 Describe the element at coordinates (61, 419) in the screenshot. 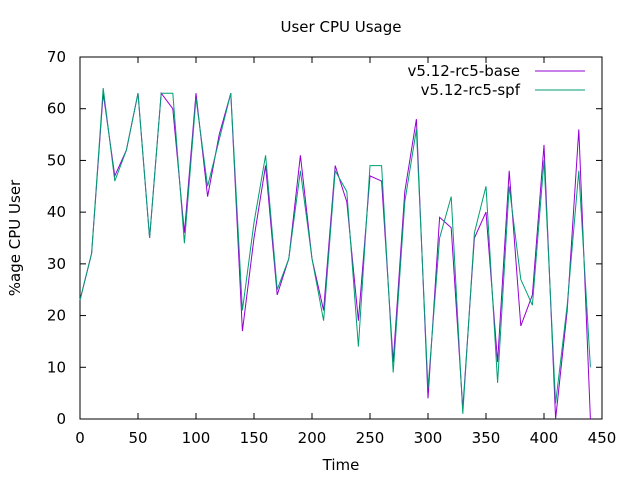

I see `y-tick-label: 0` at that location.